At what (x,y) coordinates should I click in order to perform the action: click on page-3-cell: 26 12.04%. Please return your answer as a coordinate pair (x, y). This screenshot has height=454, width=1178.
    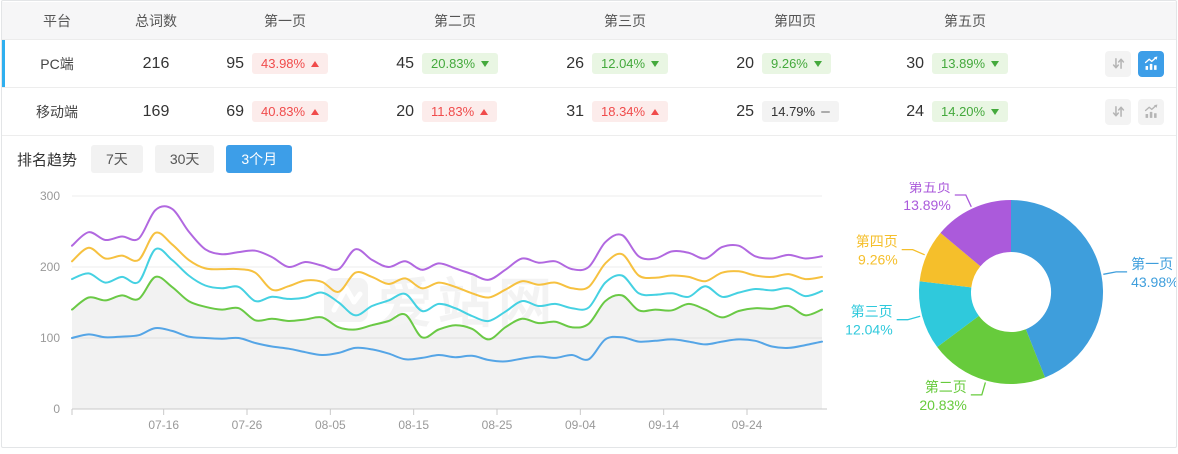
    Looking at the image, I should click on (625, 63).